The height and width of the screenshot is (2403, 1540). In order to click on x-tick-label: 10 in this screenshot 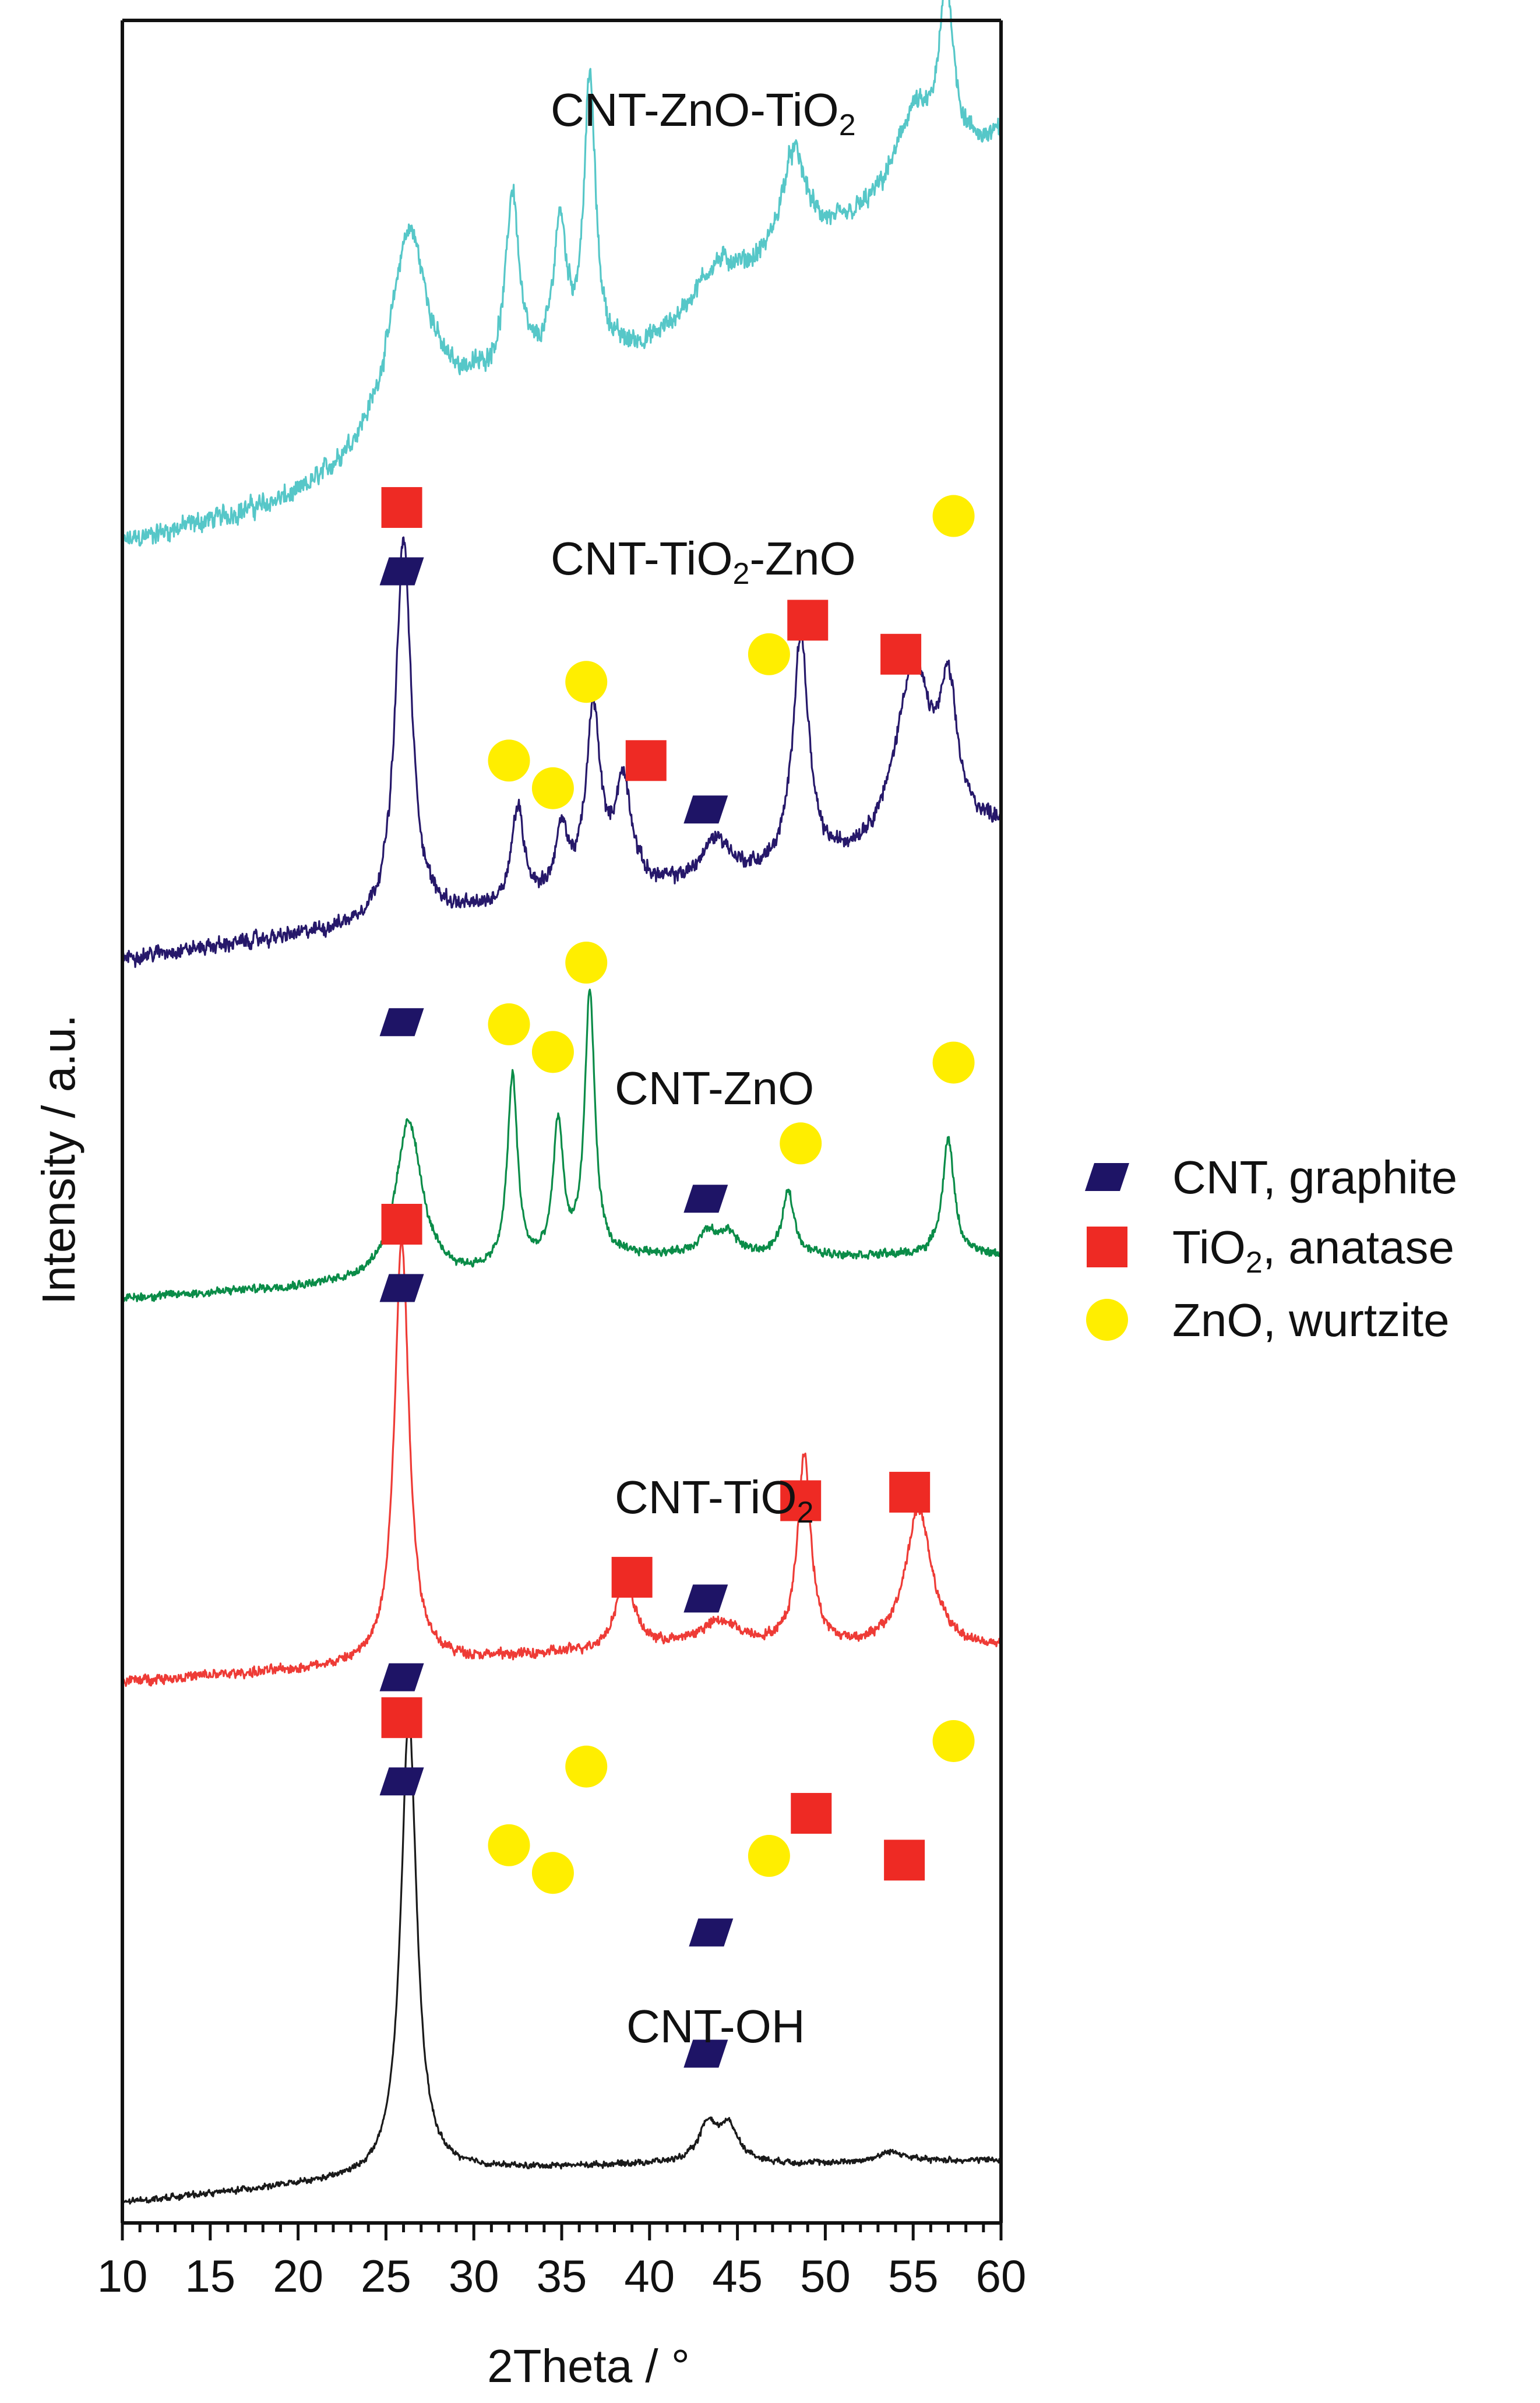, I will do `click(123, 2276)`.